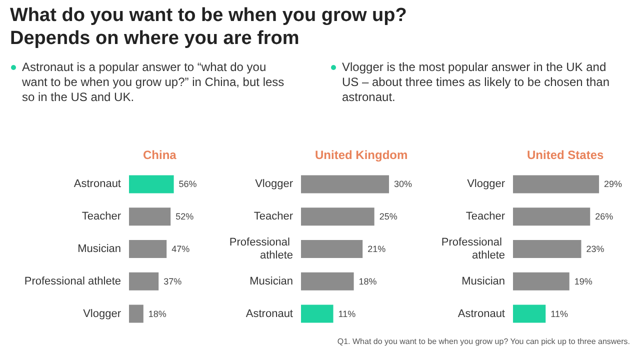 The width and height of the screenshot is (640, 354). I want to click on chart-title: China, so click(160, 155).